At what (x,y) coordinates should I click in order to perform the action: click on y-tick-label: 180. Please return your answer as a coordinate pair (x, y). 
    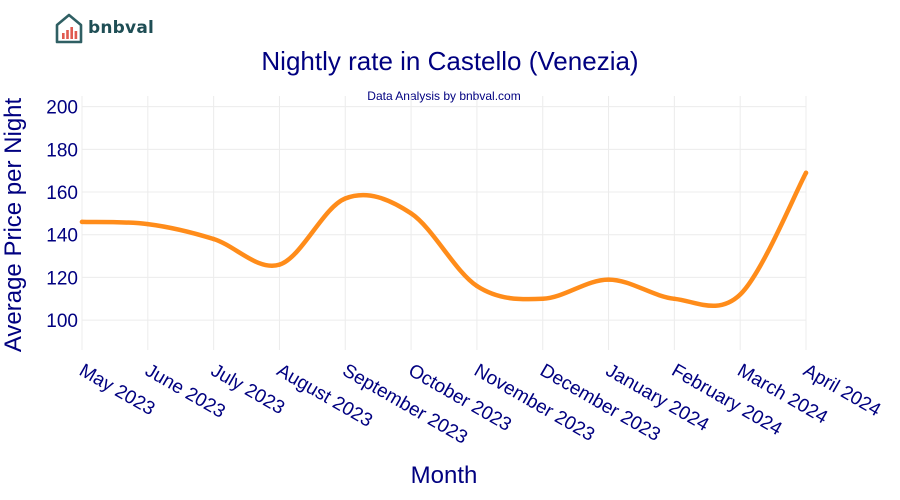
    Looking at the image, I should click on (62, 150).